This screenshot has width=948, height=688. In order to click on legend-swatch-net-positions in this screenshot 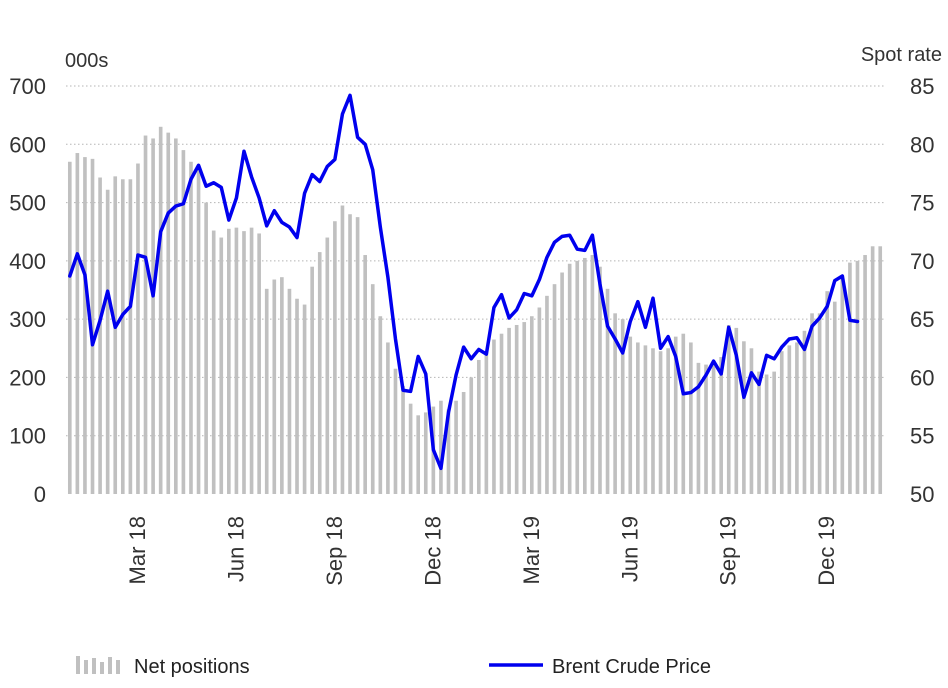, I will do `click(98, 665)`.